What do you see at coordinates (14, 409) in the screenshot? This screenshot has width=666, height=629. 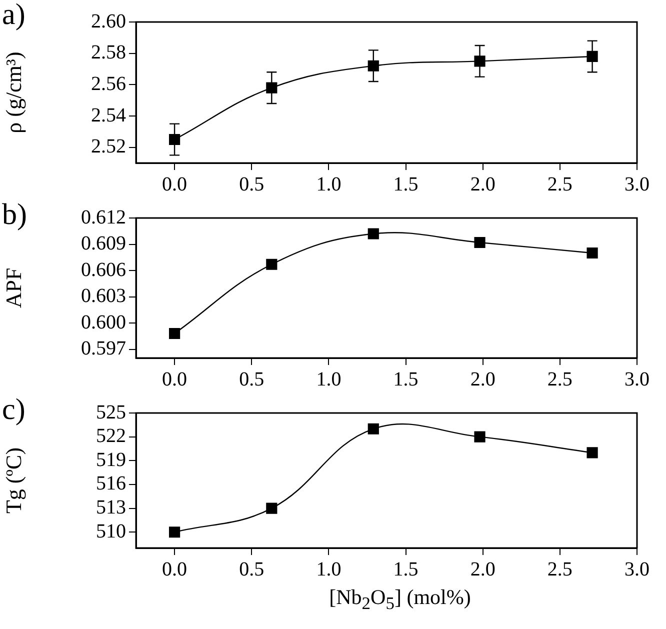 I see `chart-title: c)` at bounding box center [14, 409].